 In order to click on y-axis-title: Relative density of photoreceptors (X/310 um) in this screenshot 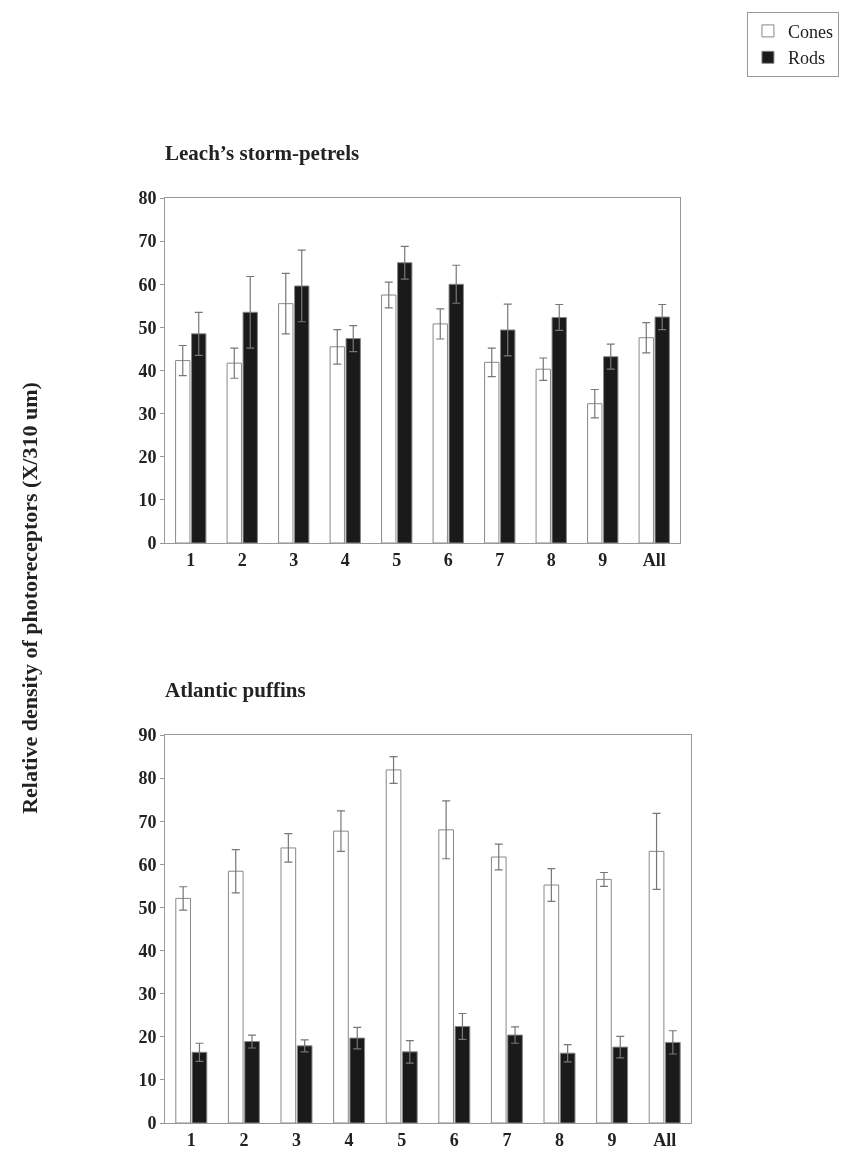, I will do `click(30, 598)`.